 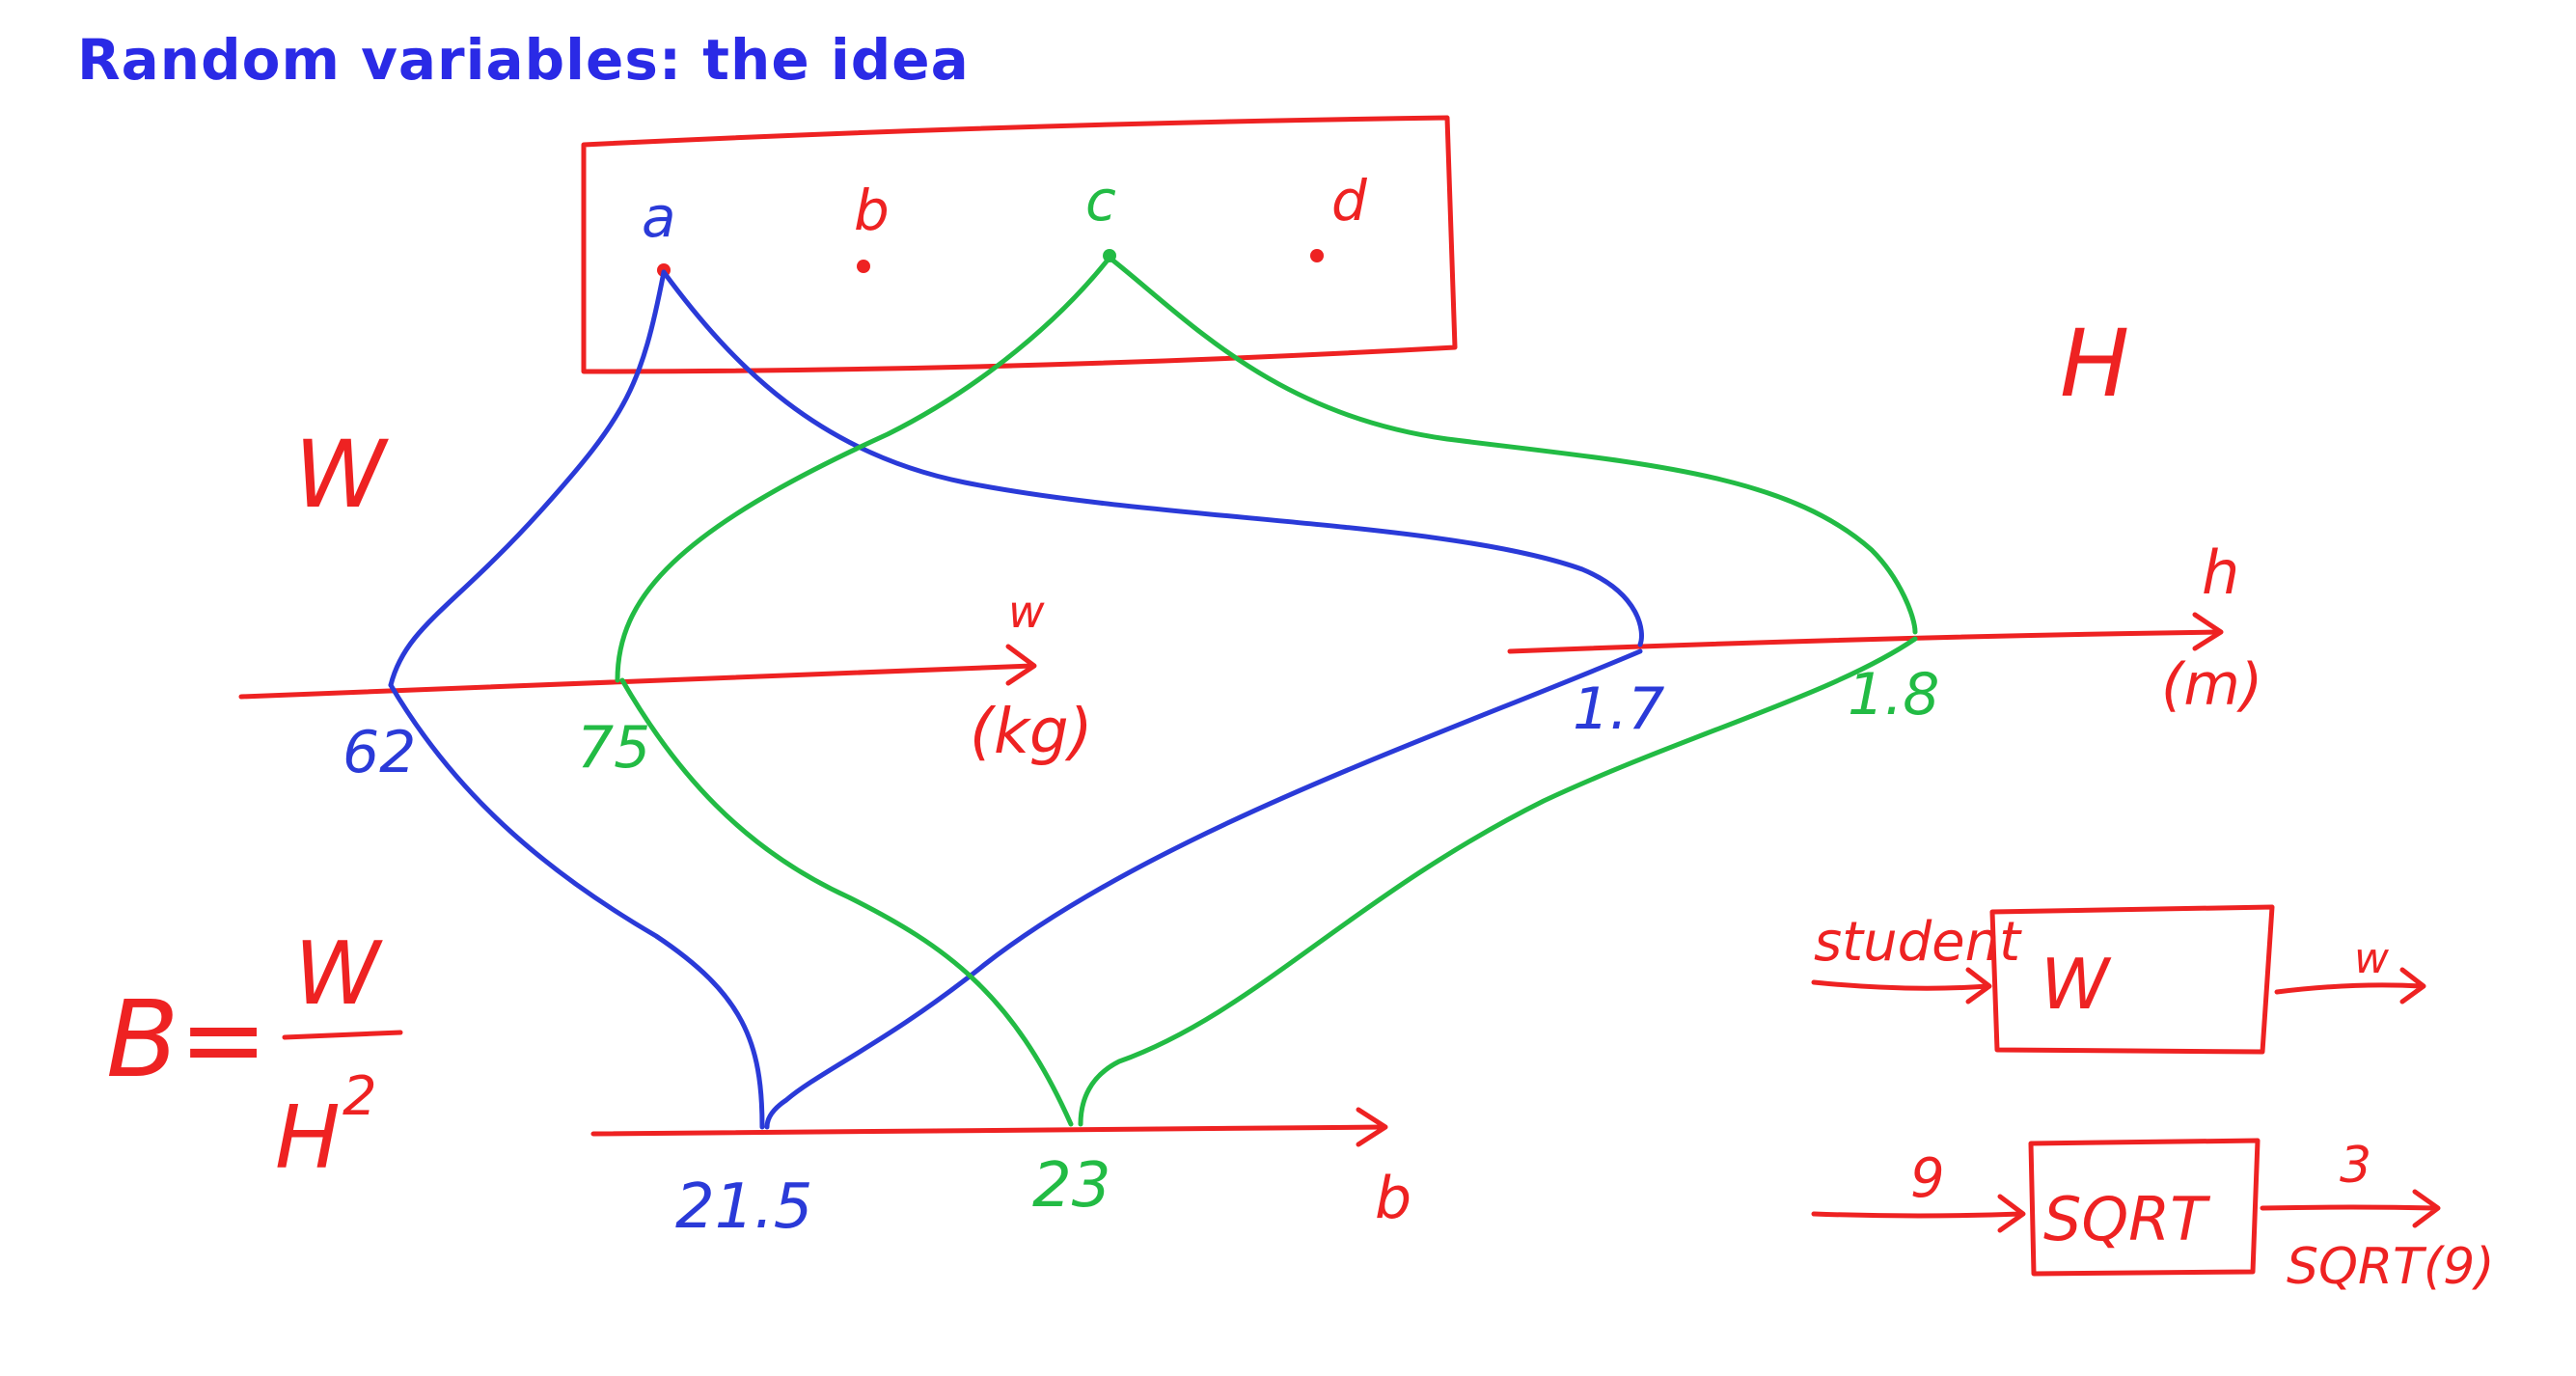 I want to click on outcome-a-label: a, so click(x=659, y=217).